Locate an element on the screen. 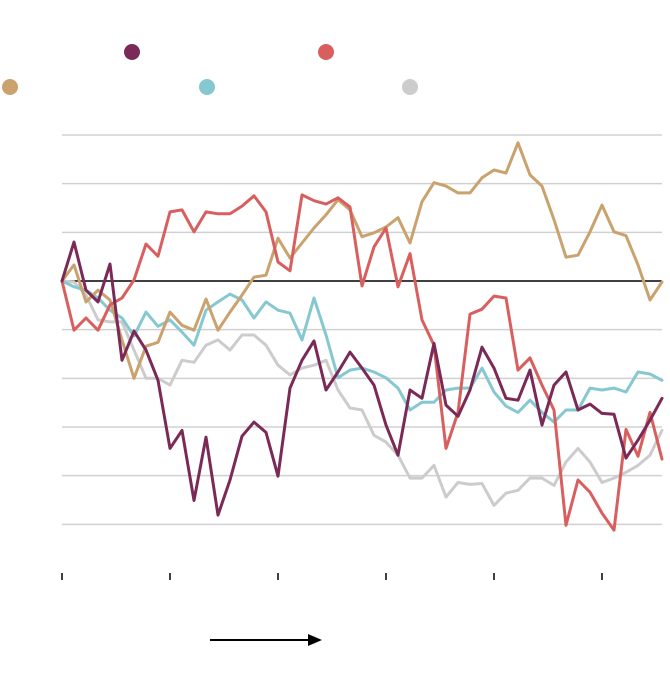 The image size is (670, 698). arrow-head is located at coordinates (315, 640).